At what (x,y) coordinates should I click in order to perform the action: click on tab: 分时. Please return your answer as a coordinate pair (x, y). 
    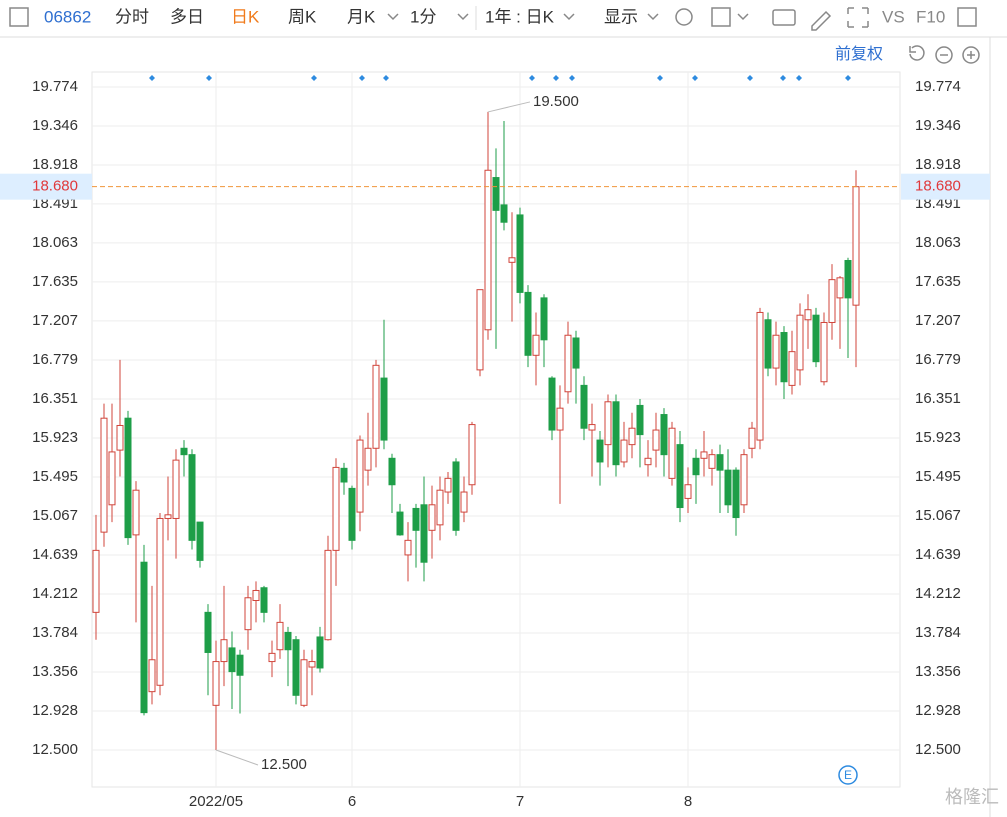
    Looking at the image, I should click on (132, 16).